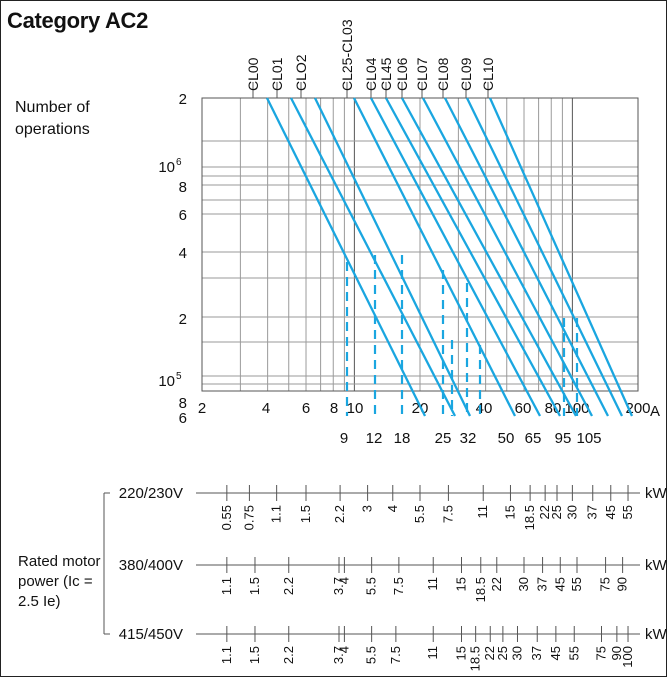 This screenshot has height=677, width=667. What do you see at coordinates (422, 74) in the screenshot?
I see `series-label: CL07` at bounding box center [422, 74].